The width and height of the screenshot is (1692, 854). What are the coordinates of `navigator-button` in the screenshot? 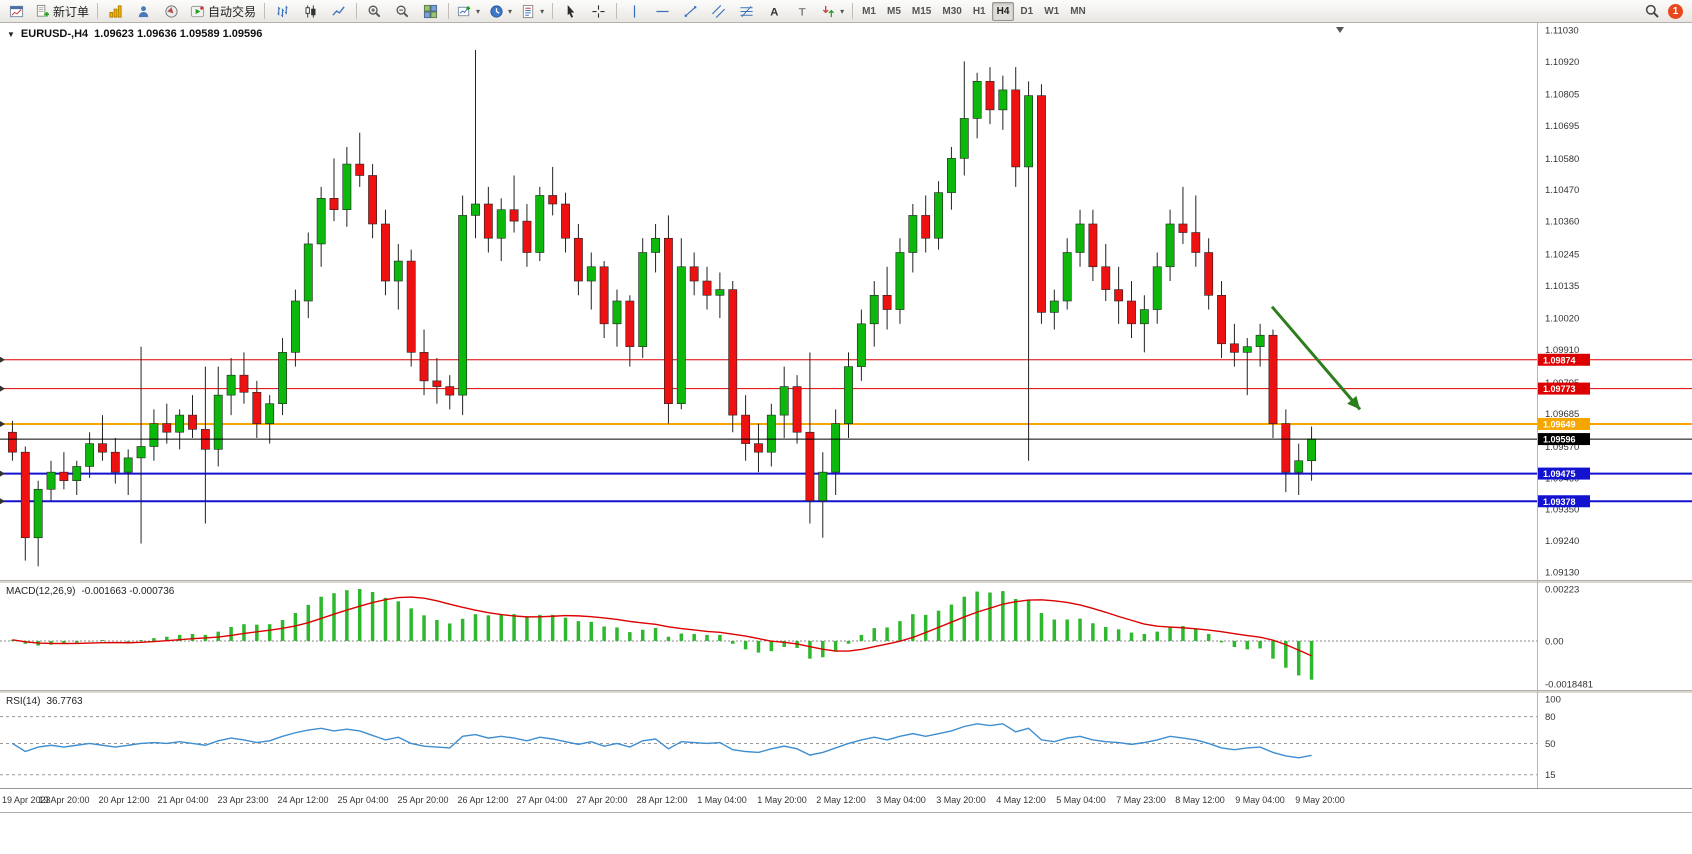 It's located at (171, 11).